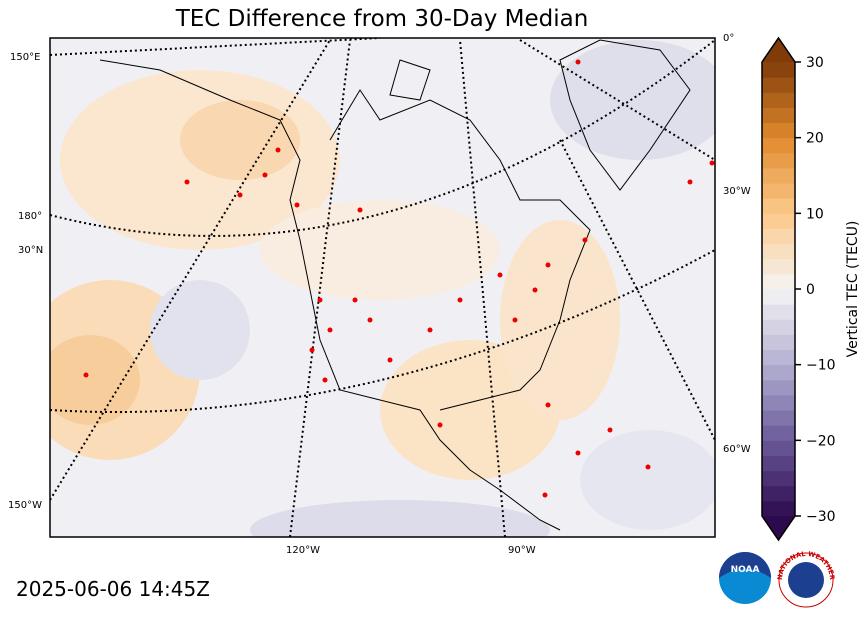  What do you see at coordinates (113, 589) in the screenshot?
I see `timestamp: 2025-06-06 14:45Z` at bounding box center [113, 589].